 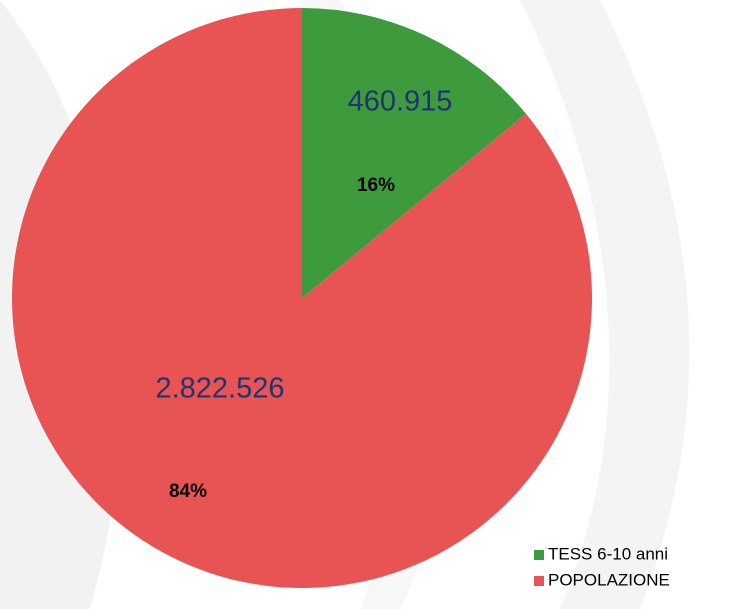 I want to click on percent-label: 84%, so click(x=188, y=491).